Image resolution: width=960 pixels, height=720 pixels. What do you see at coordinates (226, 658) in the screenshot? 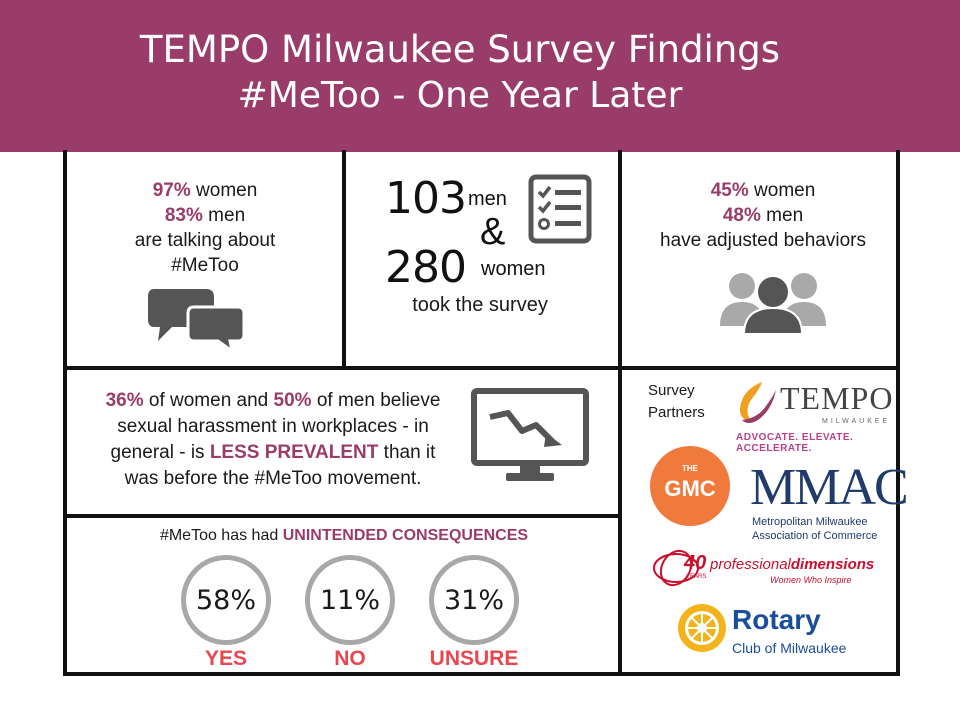
I see `yes-label: YES` at bounding box center [226, 658].